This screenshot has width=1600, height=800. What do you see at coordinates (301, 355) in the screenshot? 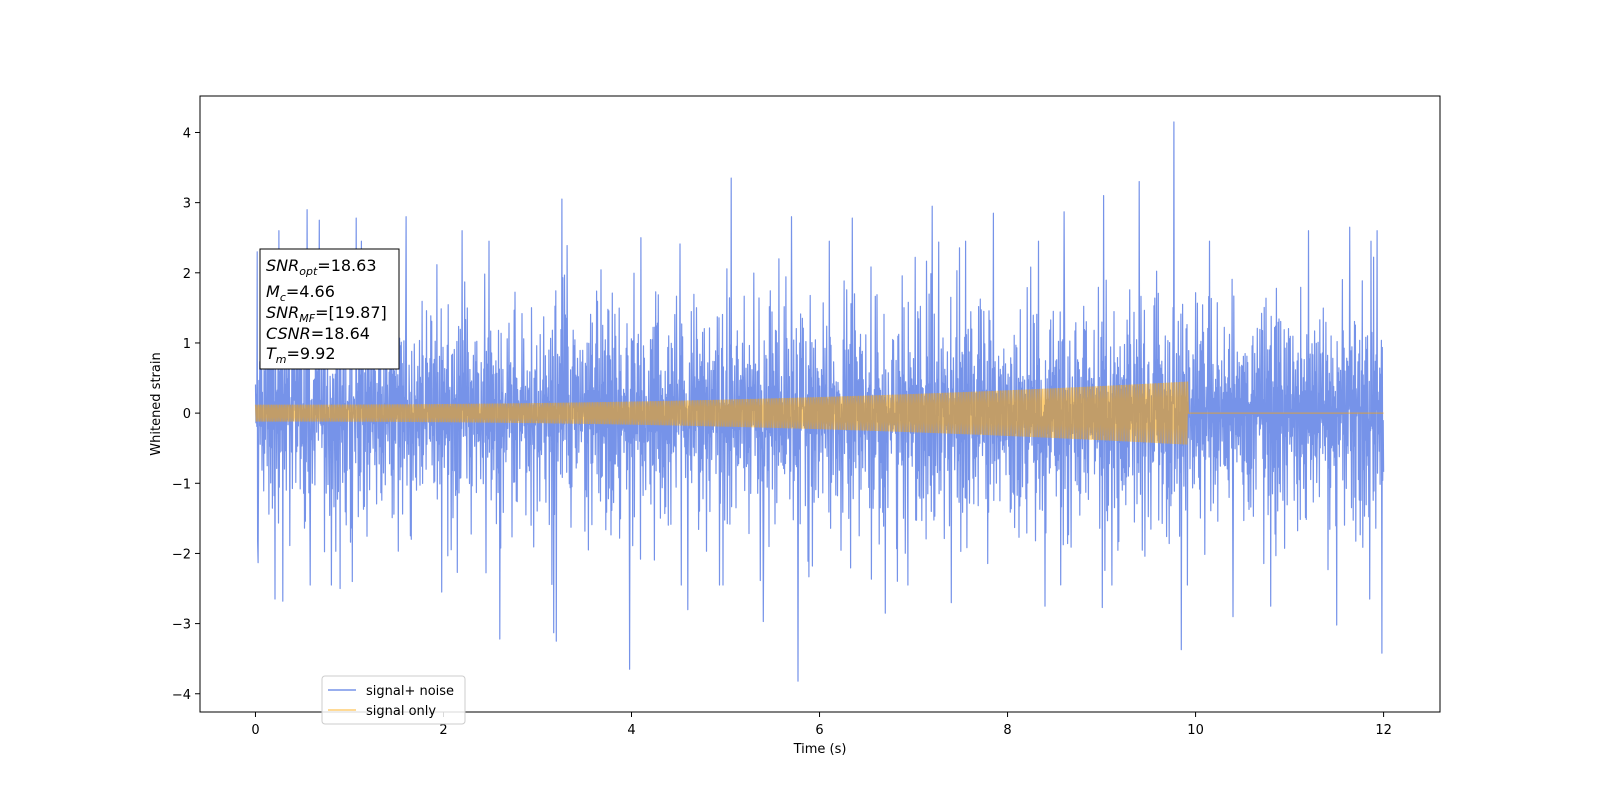
I see `annotation-line-tm: Tm=9.92` at bounding box center [301, 355].